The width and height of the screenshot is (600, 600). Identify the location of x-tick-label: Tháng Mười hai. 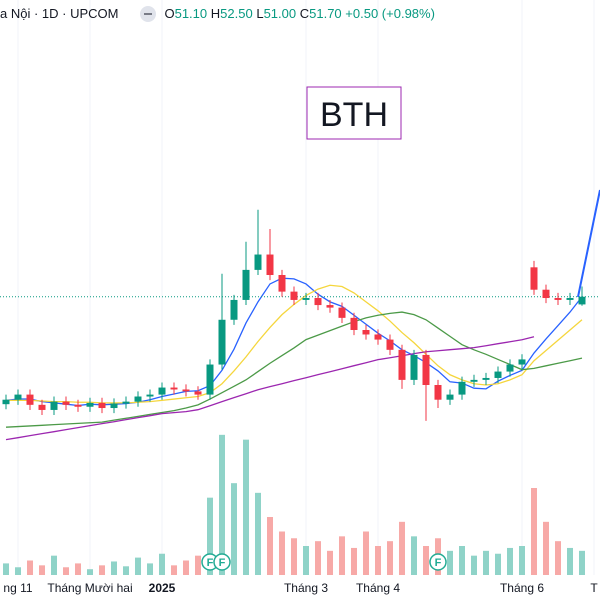
(89, 588).